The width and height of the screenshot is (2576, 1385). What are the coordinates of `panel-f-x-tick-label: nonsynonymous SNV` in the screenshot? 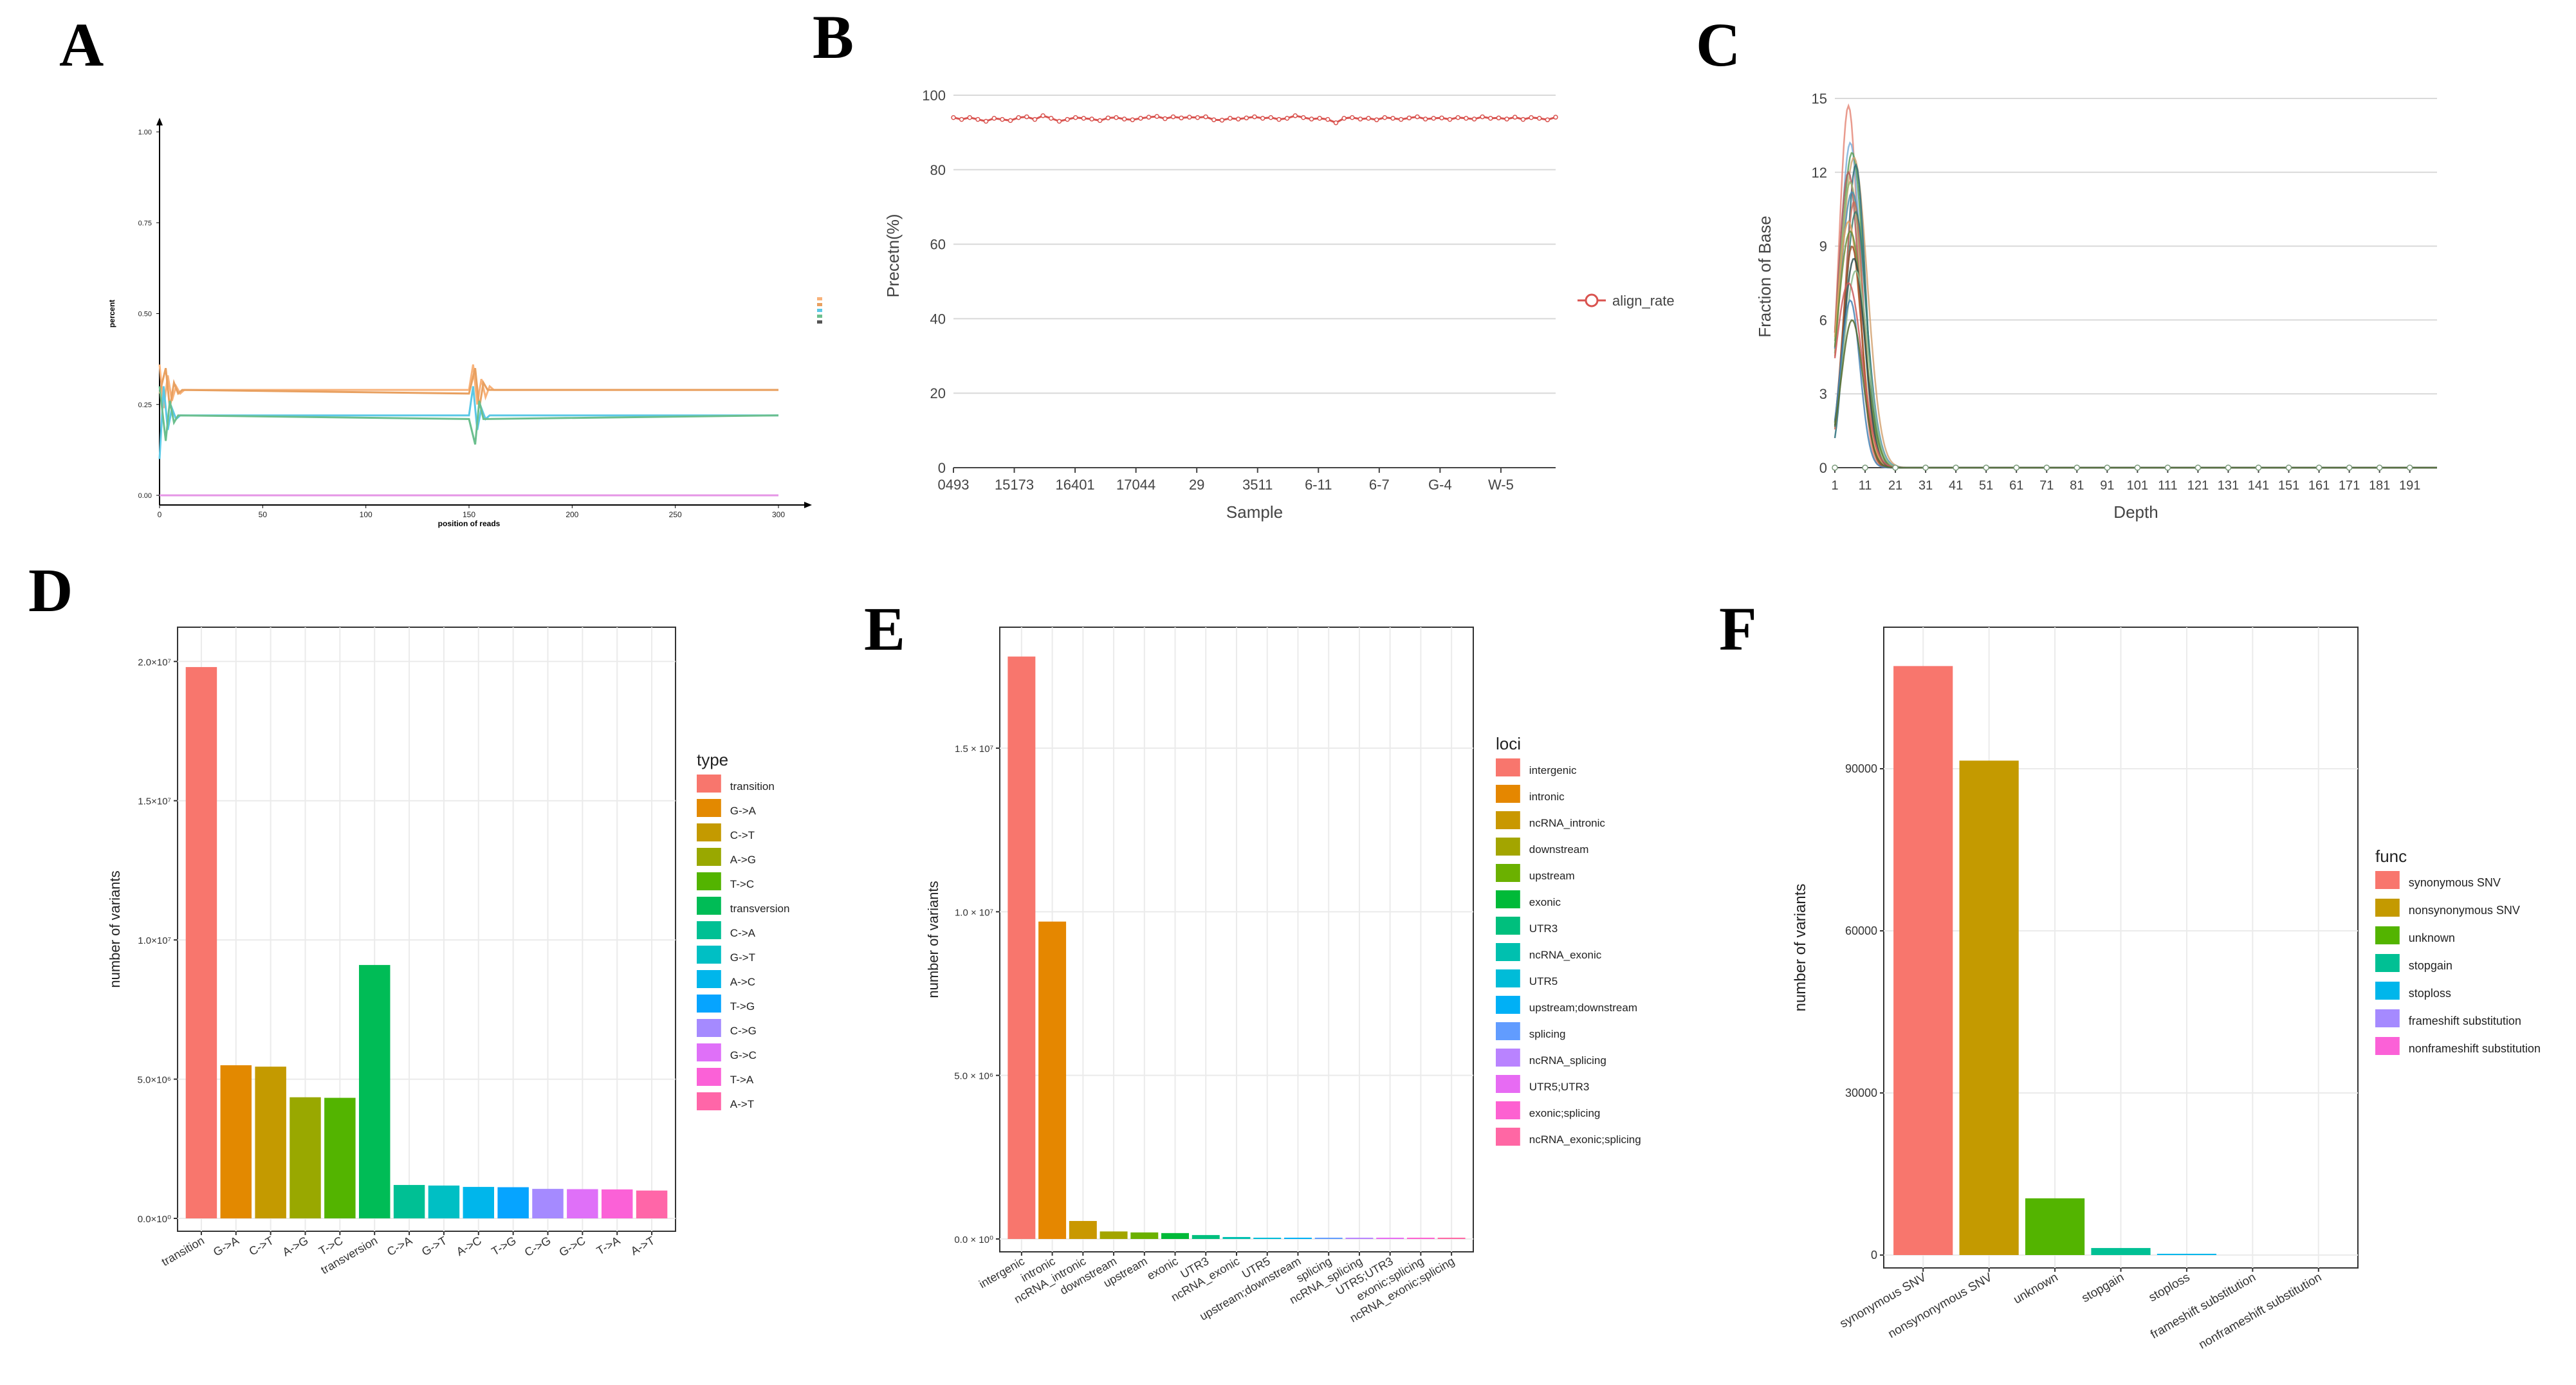 It's located at (1940, 1305).